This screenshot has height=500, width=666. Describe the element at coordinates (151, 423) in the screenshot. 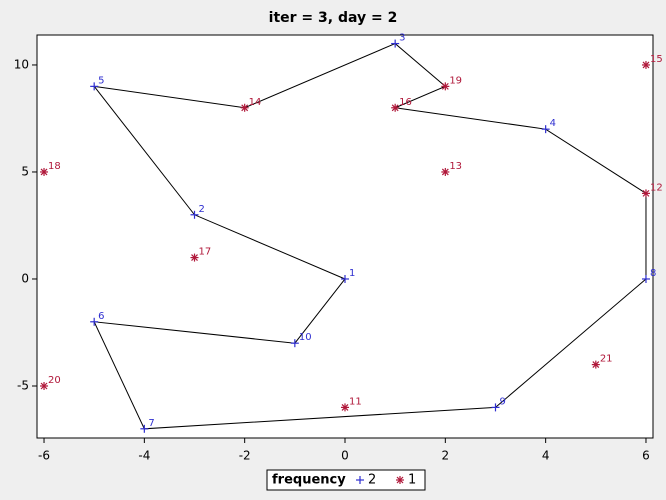

I see `point-label: 7` at that location.